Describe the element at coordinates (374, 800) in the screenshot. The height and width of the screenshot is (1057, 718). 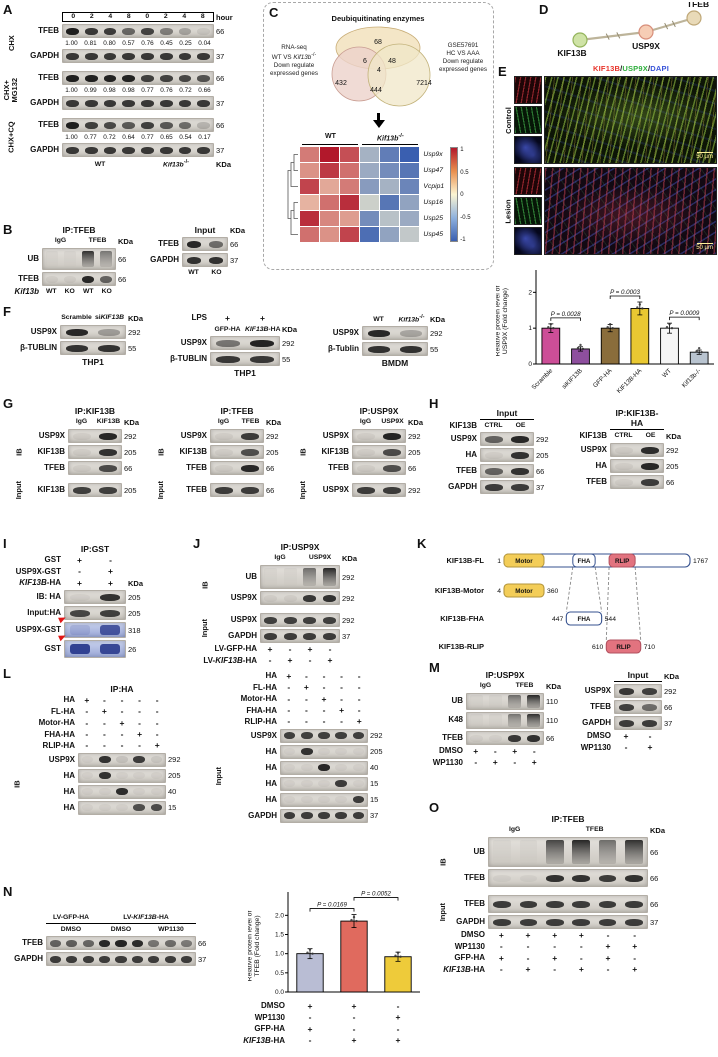
I see `marker-label: 15` at that location.